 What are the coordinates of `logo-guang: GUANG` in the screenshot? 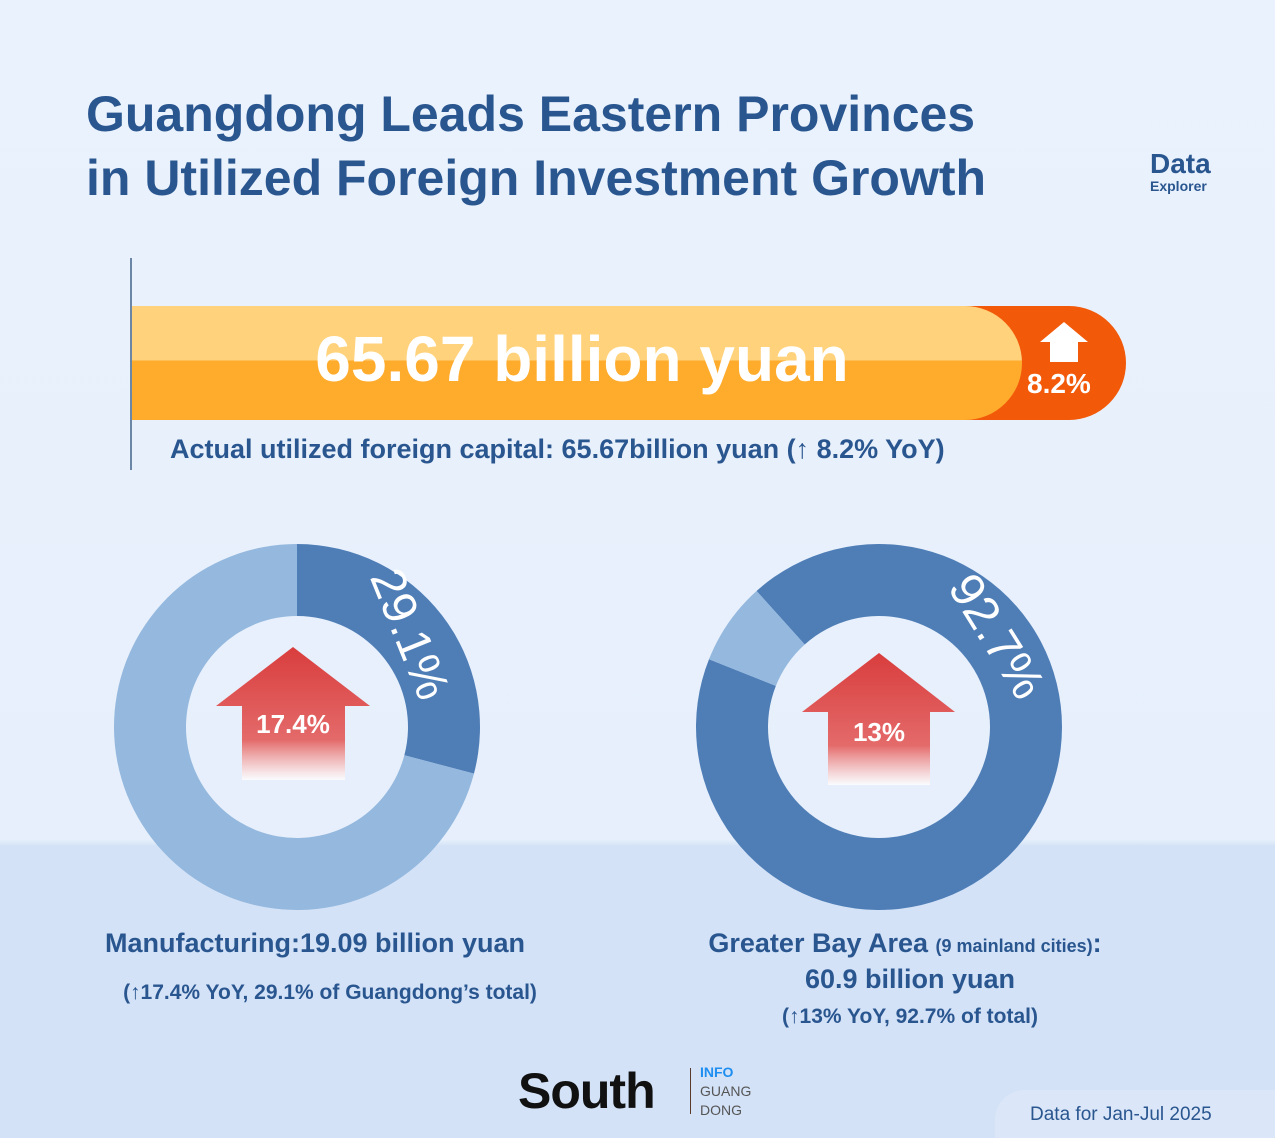 It's located at (726, 1091).